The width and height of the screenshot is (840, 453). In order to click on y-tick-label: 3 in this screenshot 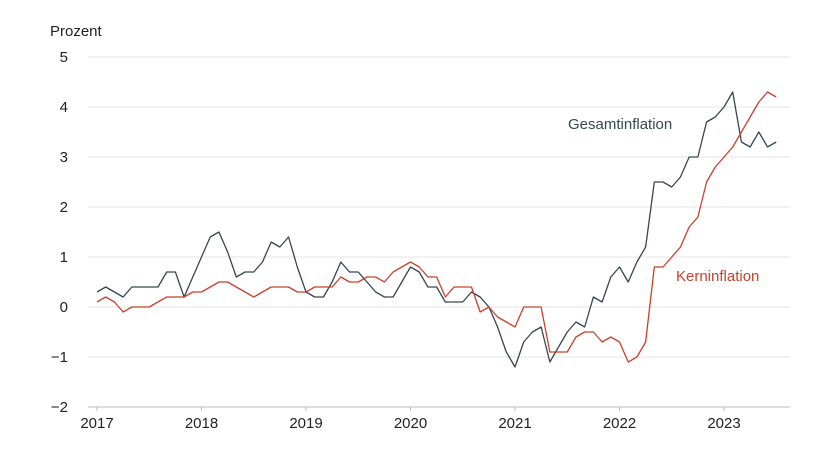, I will do `click(64, 157)`.